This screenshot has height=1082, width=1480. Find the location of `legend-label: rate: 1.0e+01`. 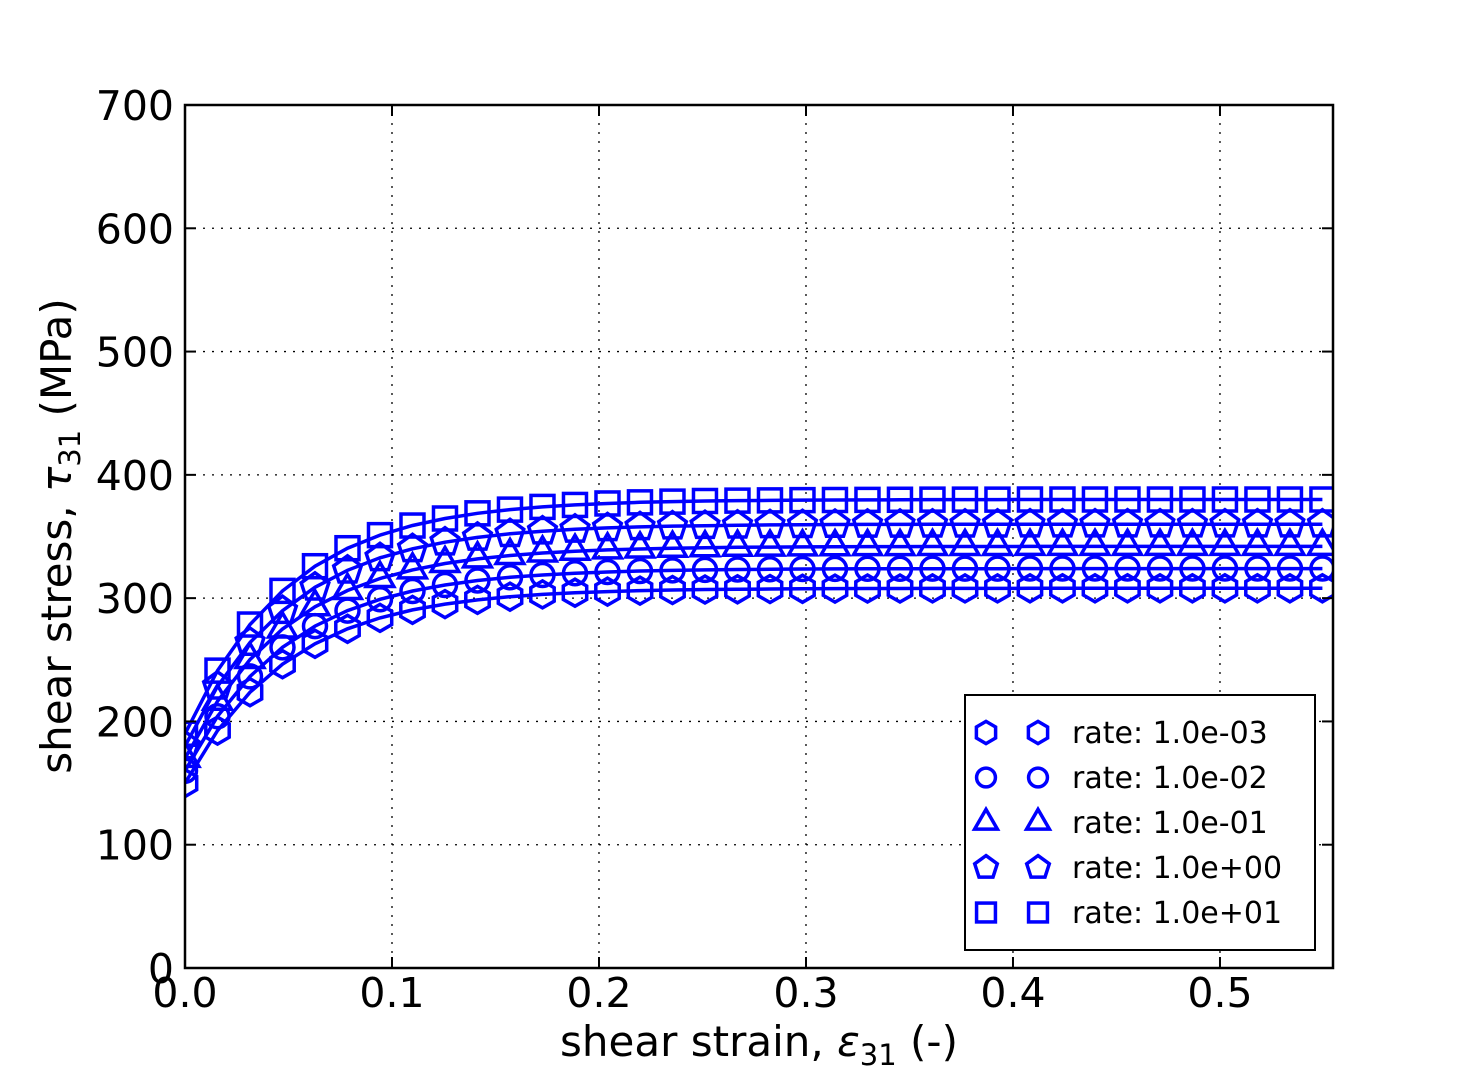

legend-label: rate: 1.0e+01 is located at coordinates (1177, 913).